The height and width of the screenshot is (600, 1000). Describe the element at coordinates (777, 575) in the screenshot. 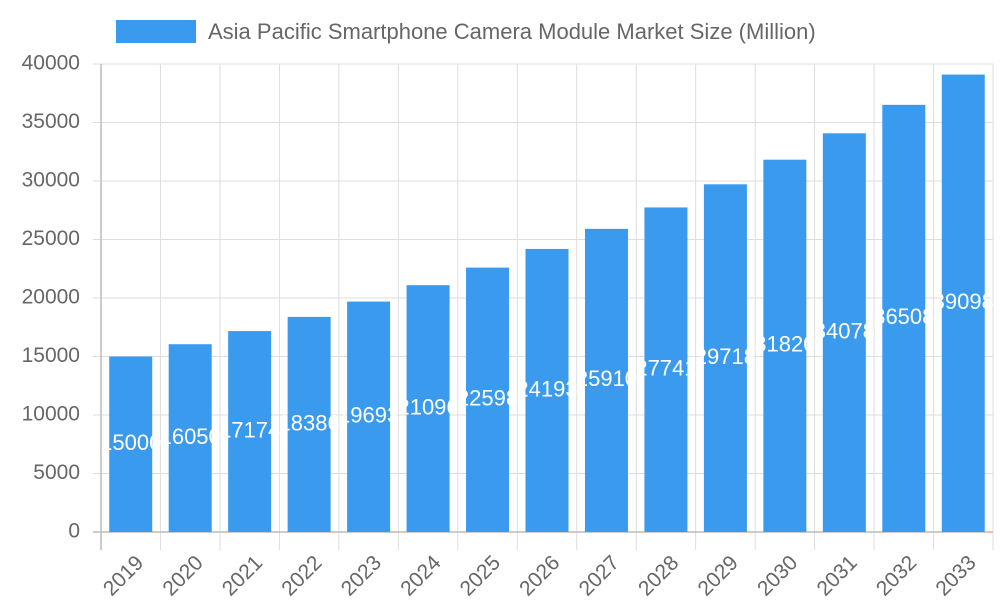

I see `x-tick-label: 2030` at that location.